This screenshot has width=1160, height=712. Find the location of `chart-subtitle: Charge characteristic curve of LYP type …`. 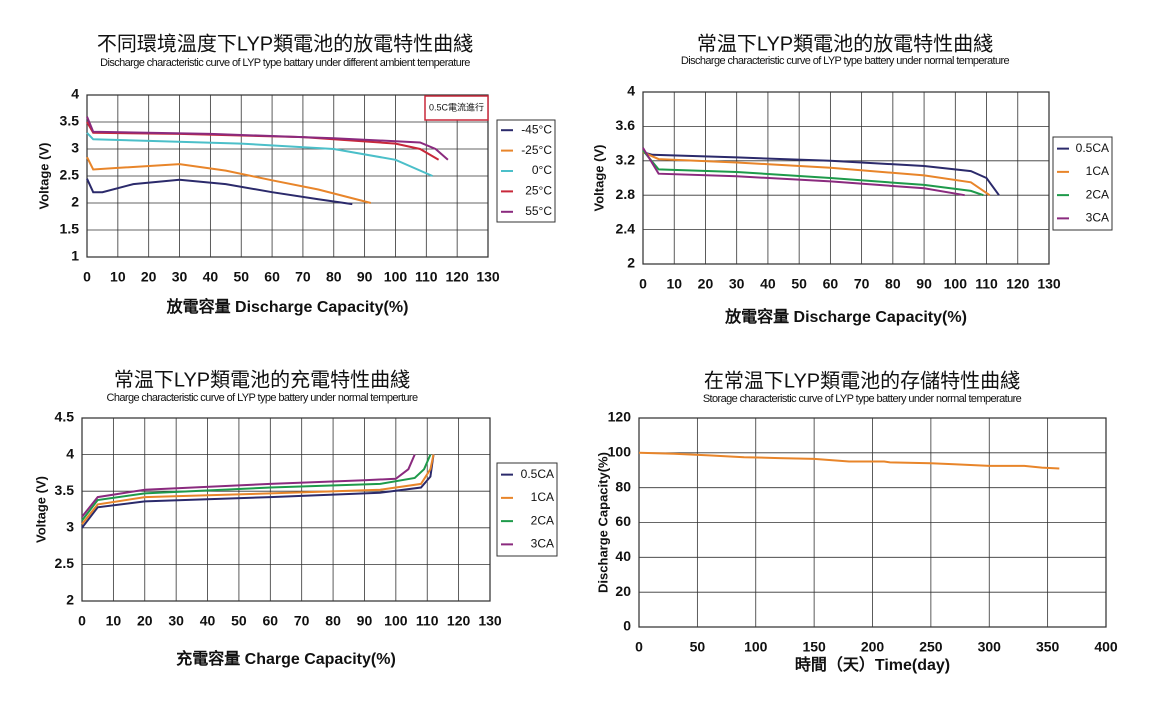

chart-subtitle: Charge characteristic curve of LYP type … is located at coordinates (262, 398).